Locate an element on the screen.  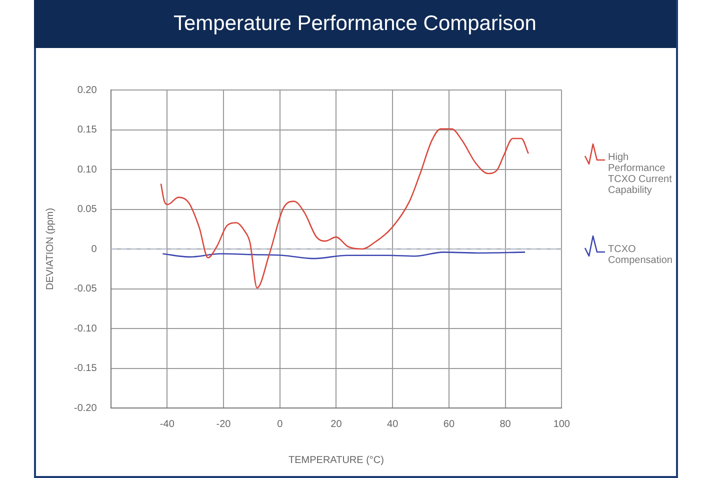
y-tick-label: -0.20 is located at coordinates (86, 408).